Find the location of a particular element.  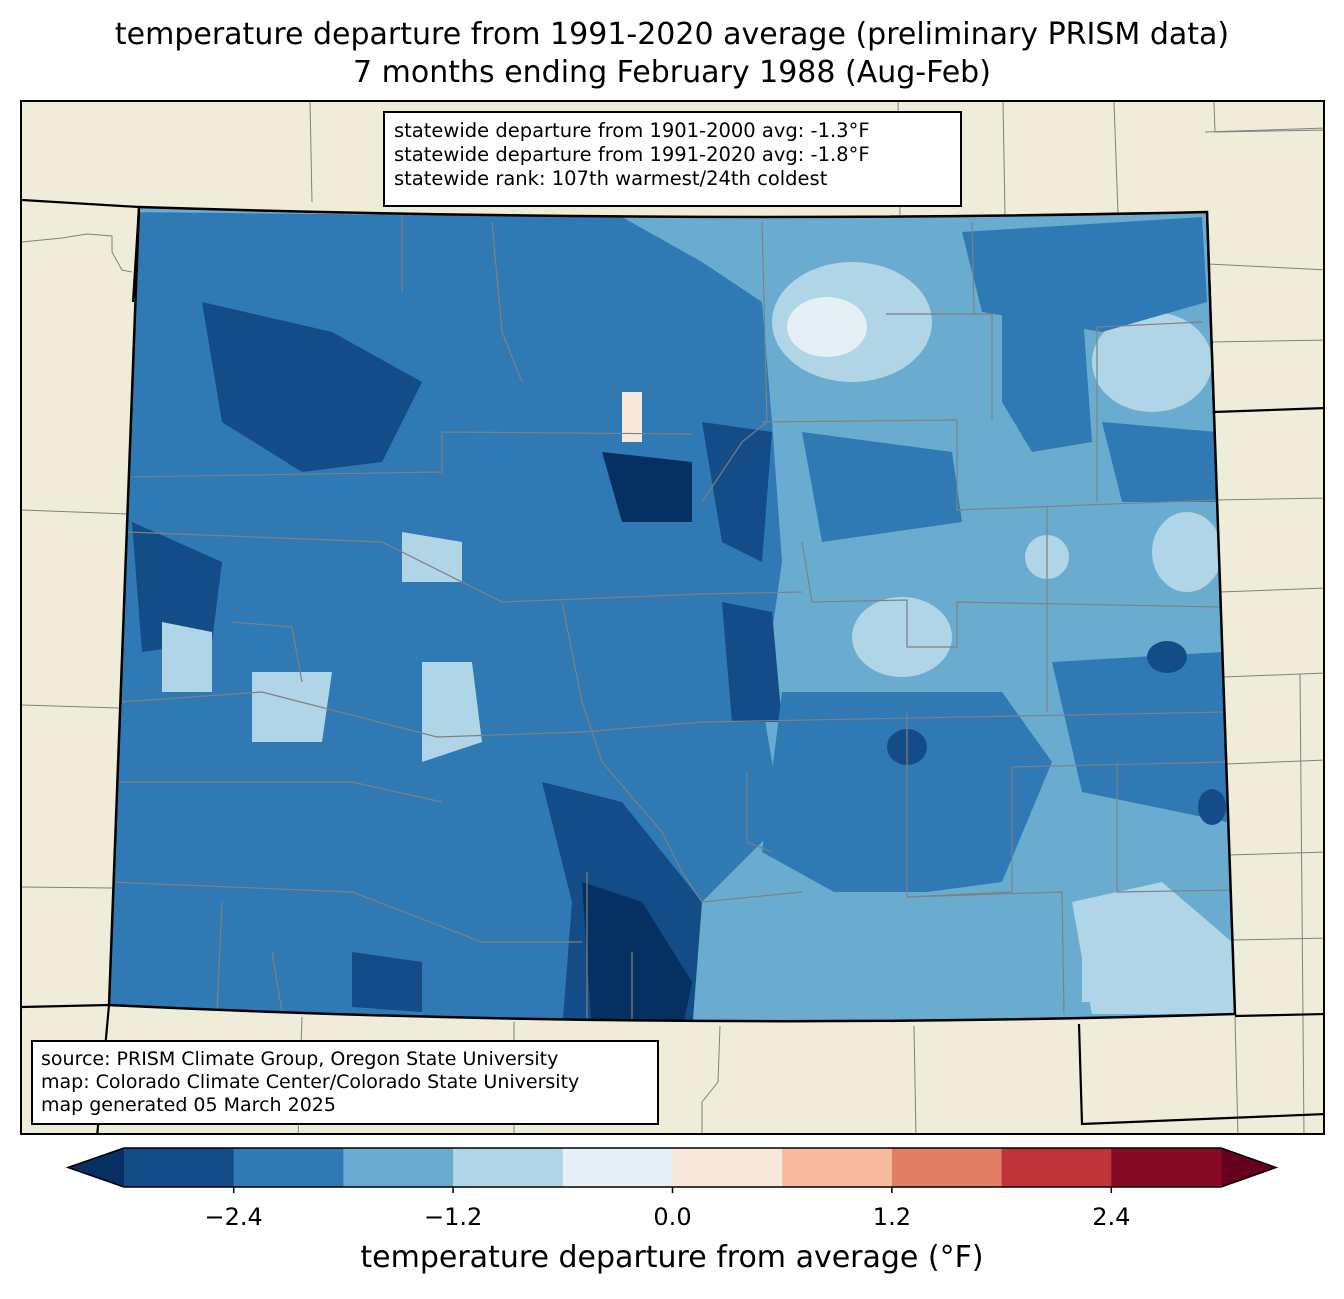

colorbar-outline is located at coordinates (672, 1167).